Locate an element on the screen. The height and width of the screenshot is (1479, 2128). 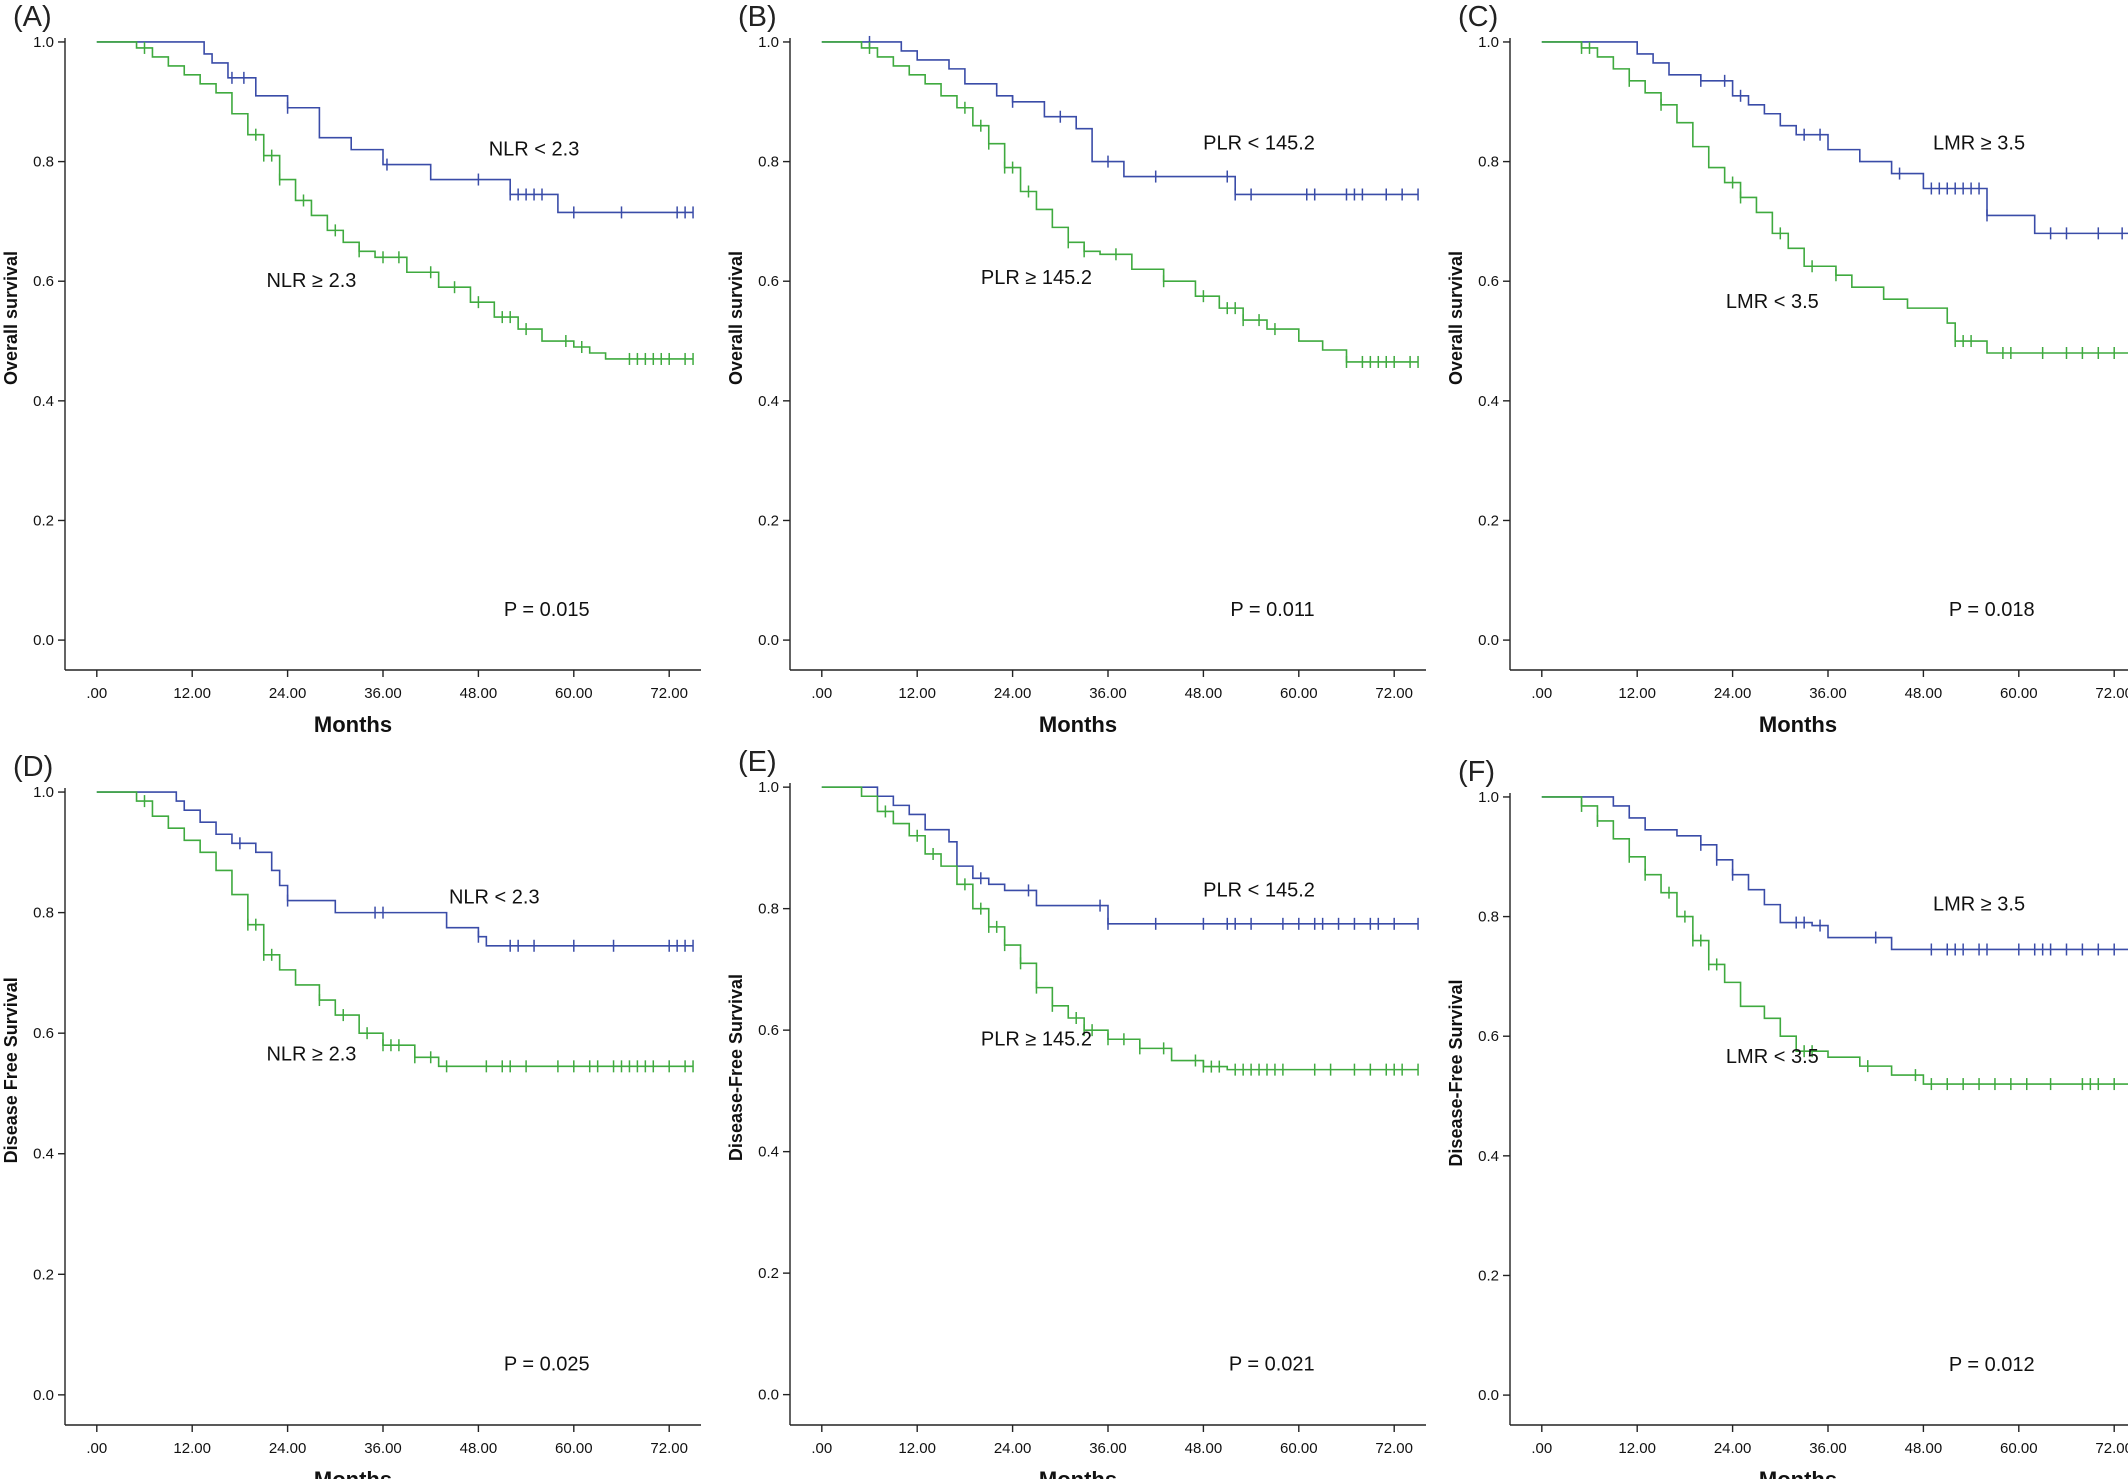
y-axis-title: Disease-Free Survival is located at coordinates (1456, 1072).